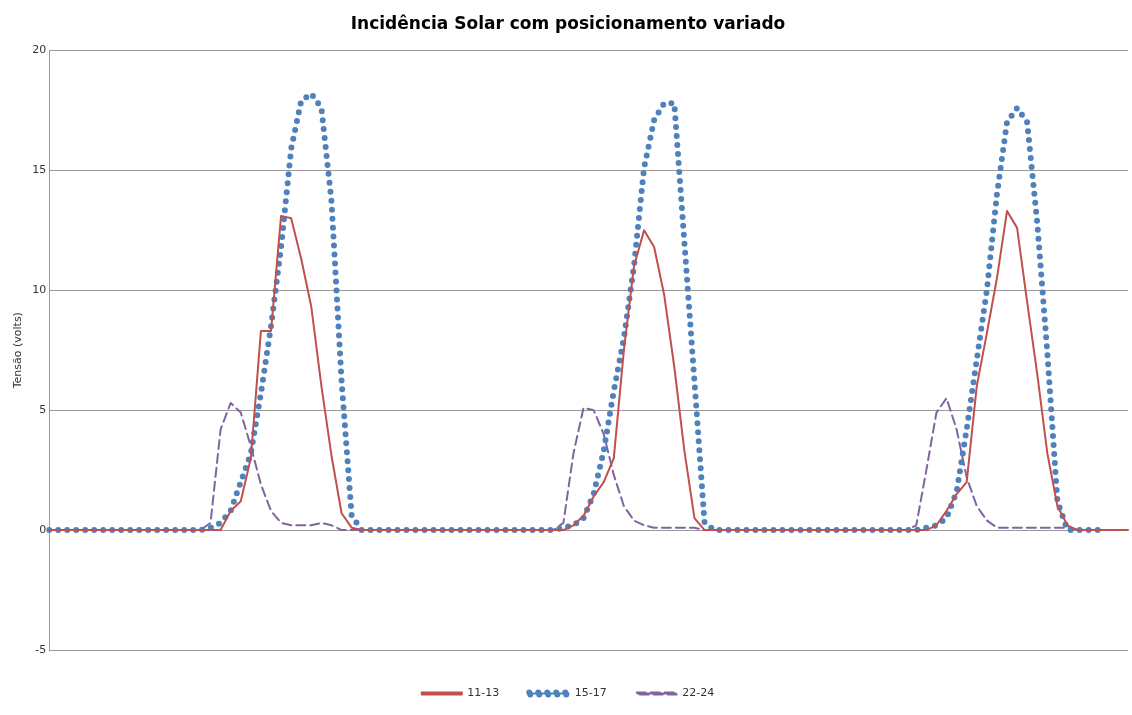  Describe the element at coordinates (39, 50) in the screenshot. I see `y-tick-label: 20` at that location.